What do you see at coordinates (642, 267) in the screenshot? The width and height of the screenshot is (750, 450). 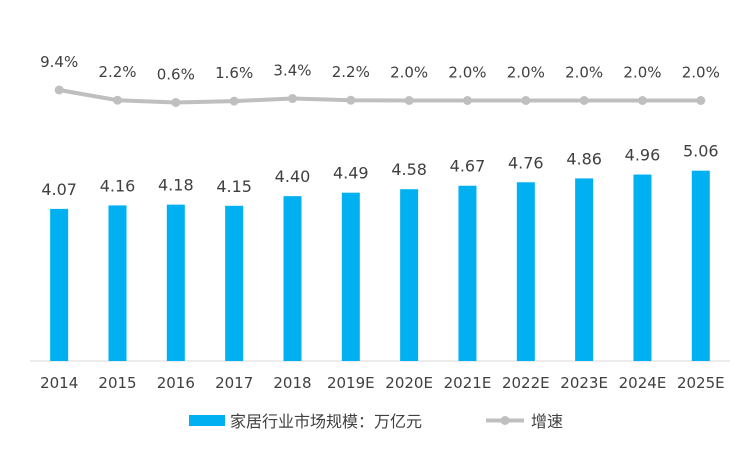 I see `bar-2024E` at bounding box center [642, 267].